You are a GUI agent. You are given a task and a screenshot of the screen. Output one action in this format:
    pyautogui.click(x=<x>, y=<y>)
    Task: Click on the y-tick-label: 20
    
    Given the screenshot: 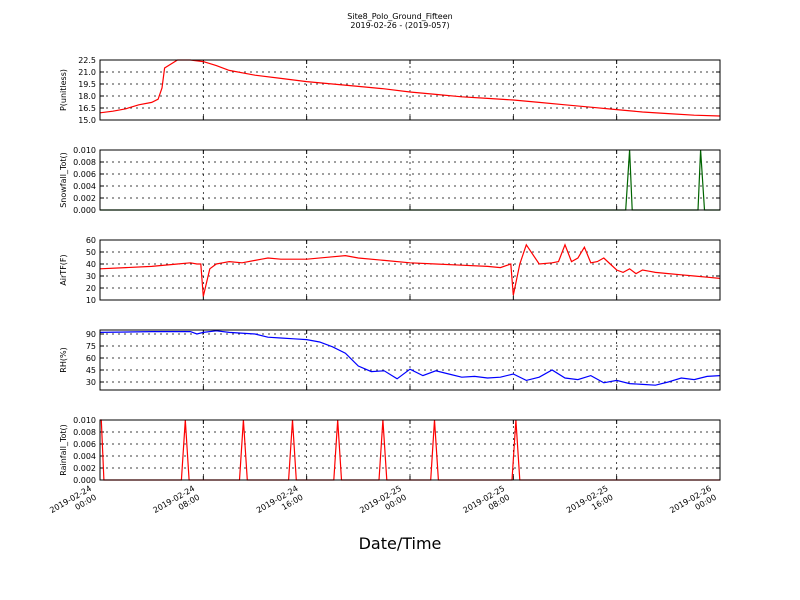 What is the action you would take?
    pyautogui.click(x=91, y=288)
    